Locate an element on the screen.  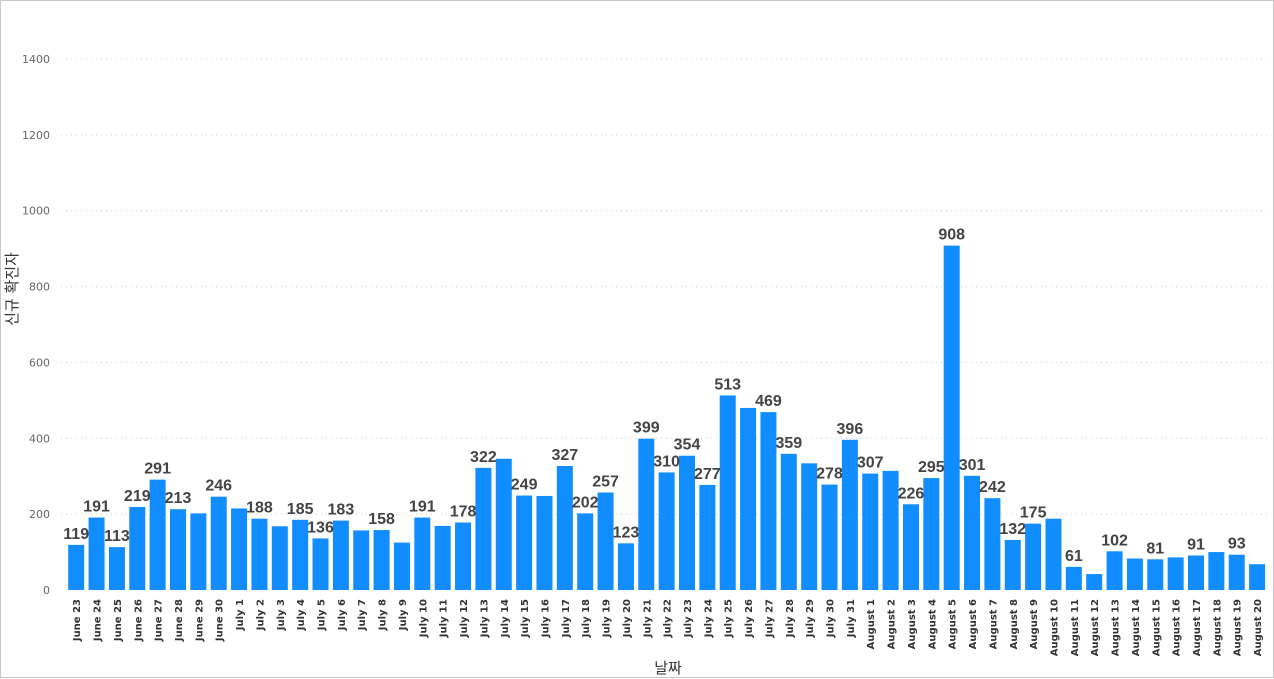
x-tick-label: August 5 is located at coordinates (953, 624).